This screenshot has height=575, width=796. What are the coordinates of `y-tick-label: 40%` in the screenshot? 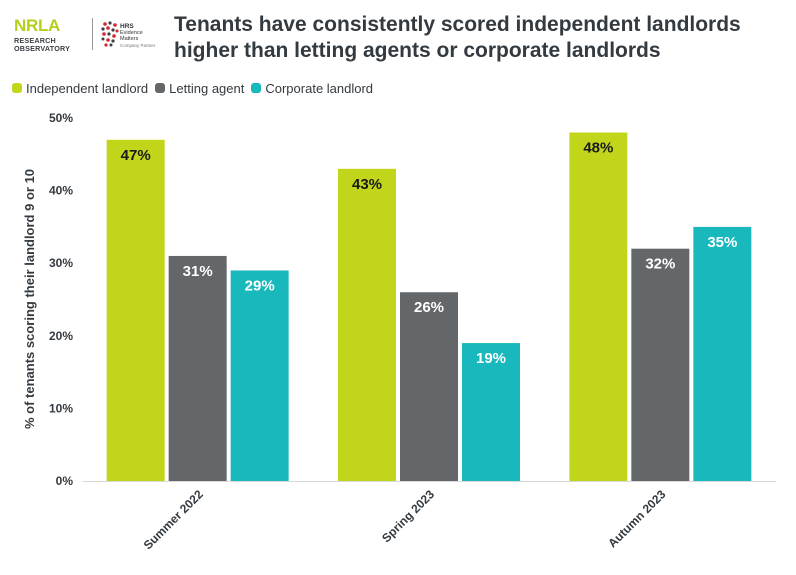 It's located at (61, 191).